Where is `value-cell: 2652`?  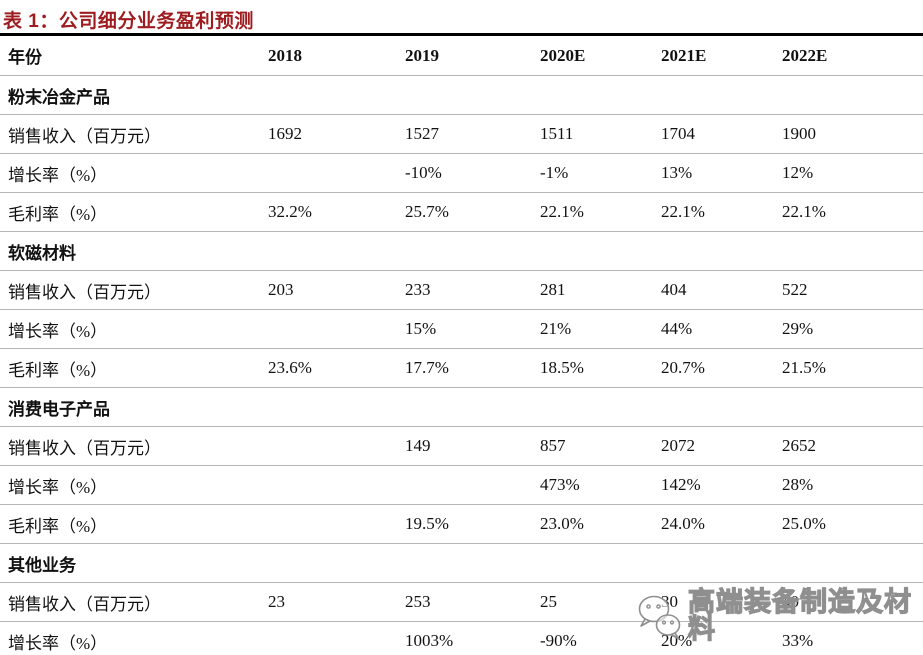 value-cell: 2652 is located at coordinates (852, 446).